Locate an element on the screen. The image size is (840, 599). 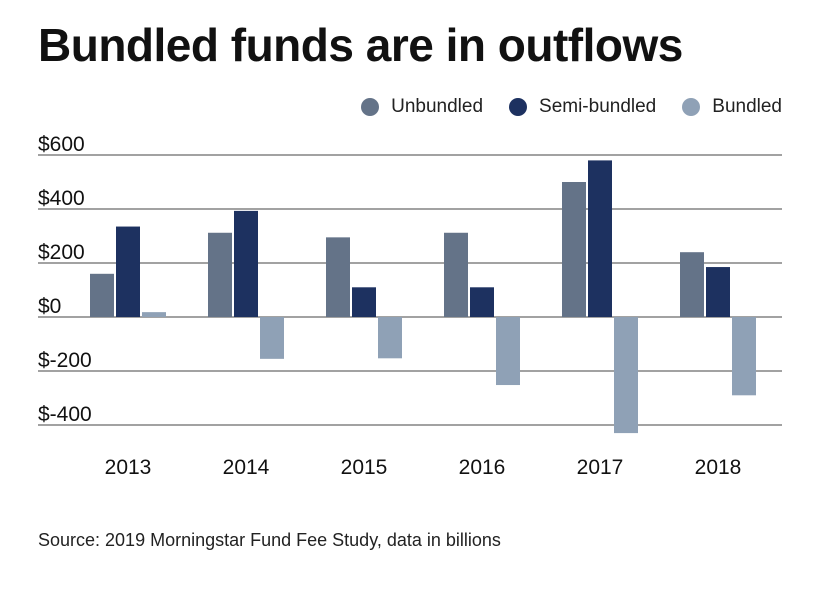
legend-label: Unbundled is located at coordinates (437, 106).